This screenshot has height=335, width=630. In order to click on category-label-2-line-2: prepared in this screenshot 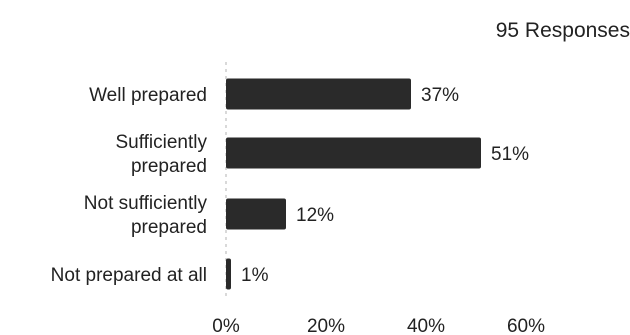, I will do `click(169, 166)`.